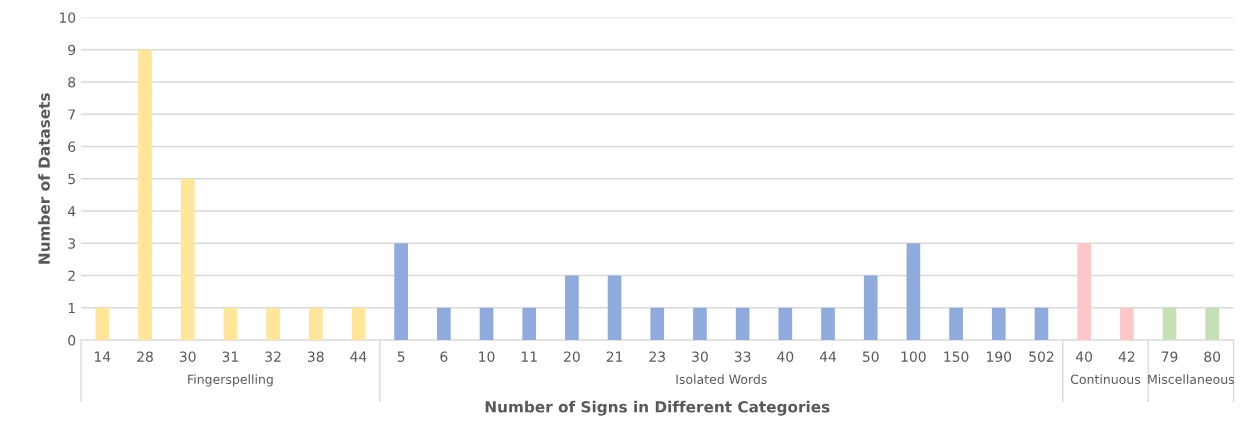 This screenshot has height=436, width=1246. I want to click on x-tick-label: 42, so click(1126, 356).